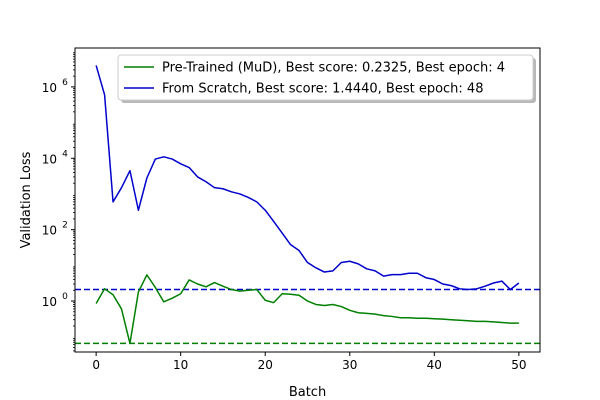 This screenshot has height=400, width=600. Describe the element at coordinates (58, 202) in the screenshot. I see `y-axis-ticks: 10 0 10 2 10 4 10 6` at that location.